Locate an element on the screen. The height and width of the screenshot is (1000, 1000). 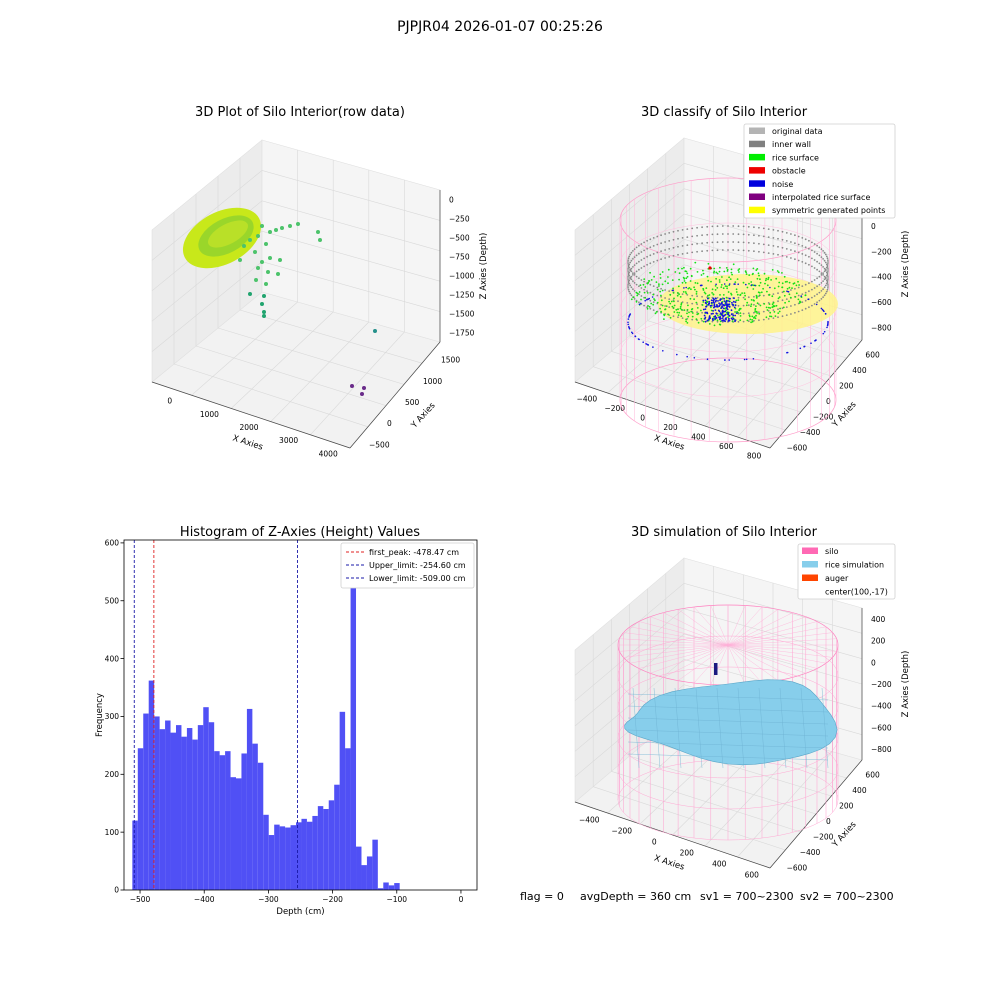
y-tick-label: 300 is located at coordinates (112, 716).